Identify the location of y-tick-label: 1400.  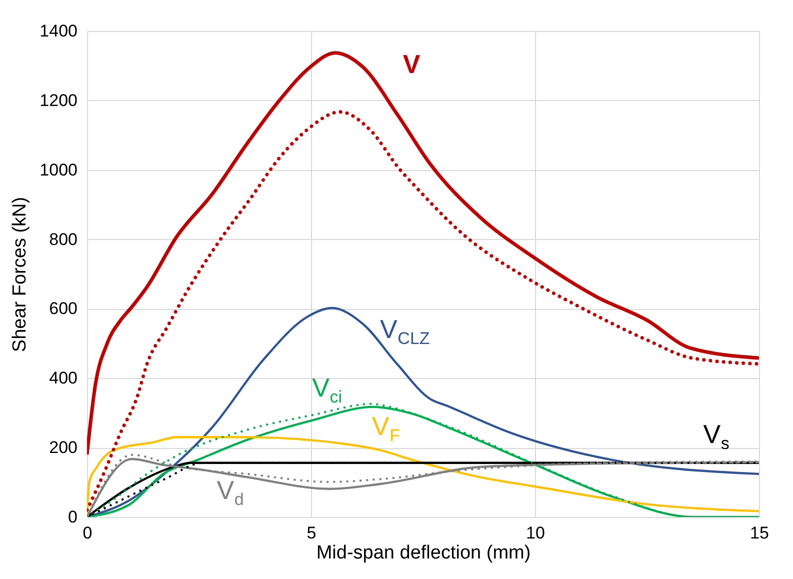
(59, 31).